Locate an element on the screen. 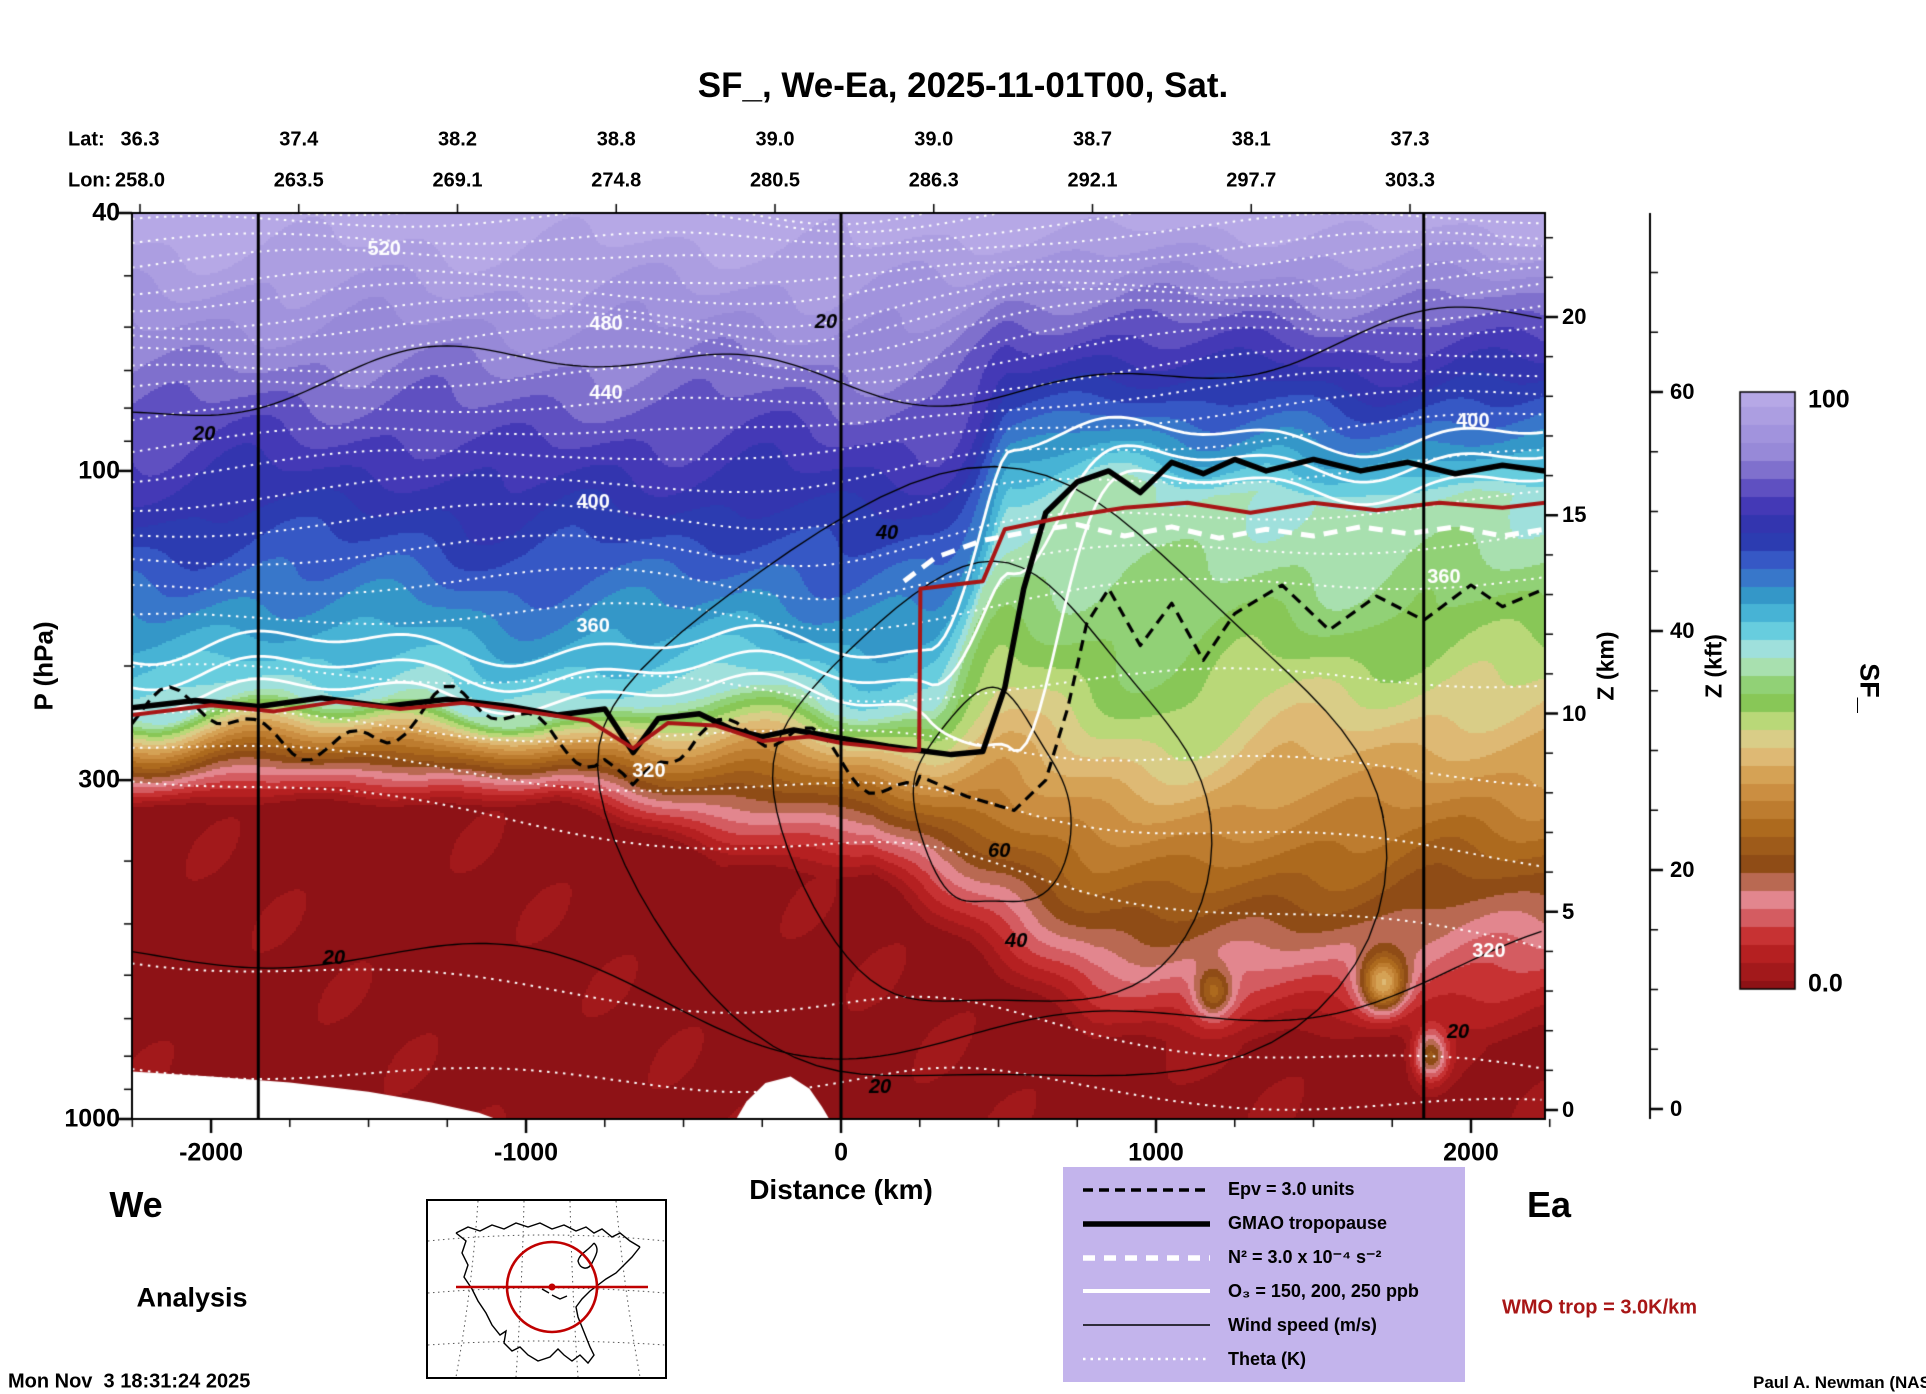 This screenshot has width=1926, height=1394. timestamp: Mon Nov 3 18:31:24 2025 is located at coordinates (129, 1381).